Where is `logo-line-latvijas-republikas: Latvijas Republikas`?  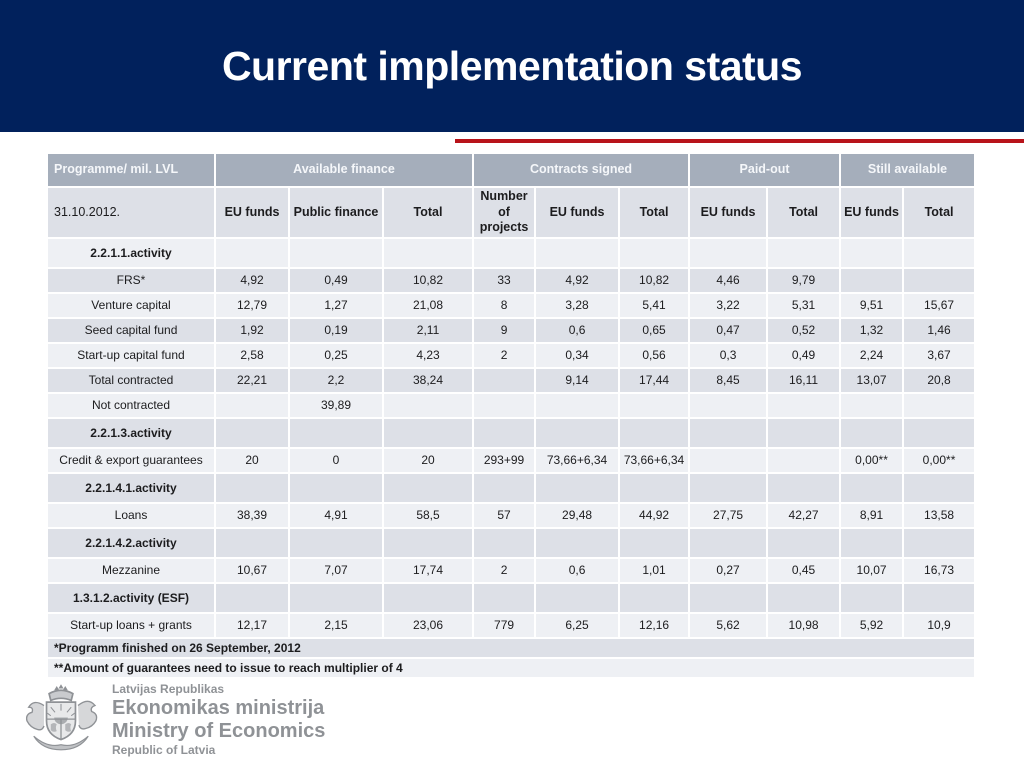
logo-line-latvijas-republikas: Latvijas Republikas is located at coordinates (168, 689).